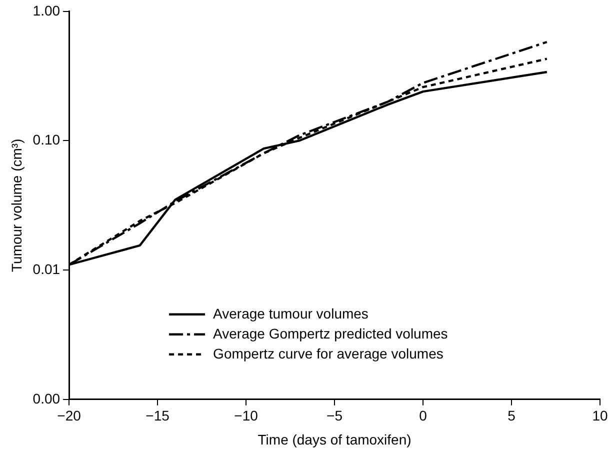 Image resolution: width=615 pixels, height=458 pixels. I want to click on legend-label: Average tumour volumes, so click(290, 313).